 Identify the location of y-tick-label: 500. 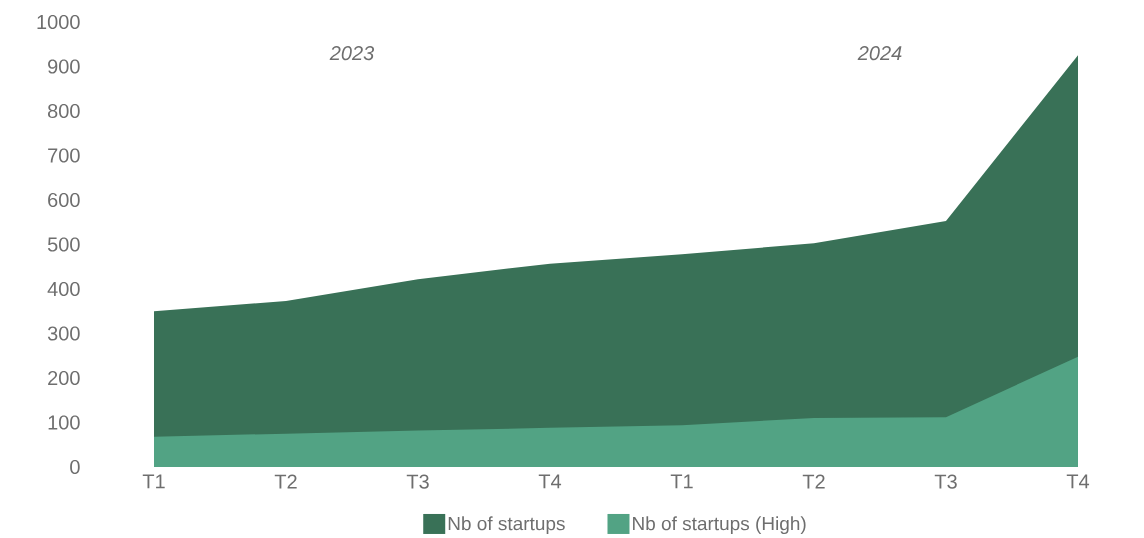
(63, 244).